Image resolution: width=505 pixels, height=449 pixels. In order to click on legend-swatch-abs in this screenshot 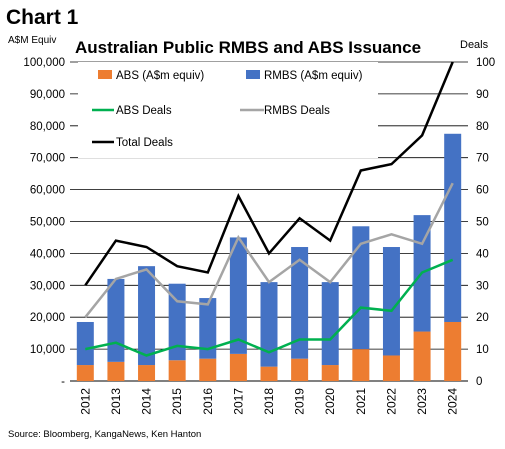, I will do `click(105, 74)`.